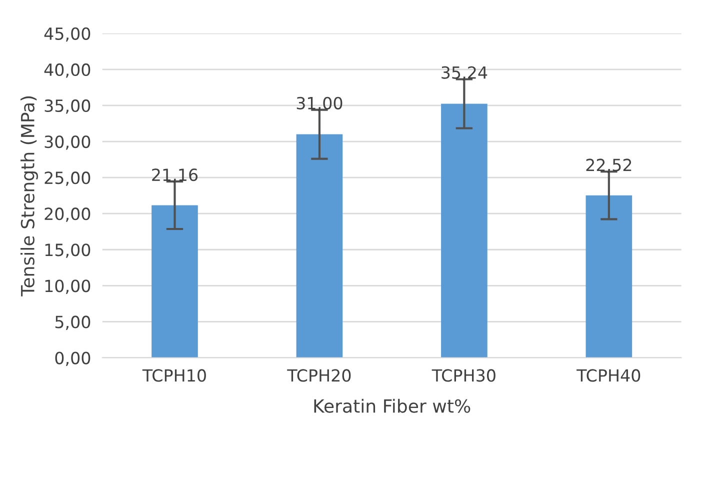  I want to click on y-tick-label: 20,00, so click(67, 215).